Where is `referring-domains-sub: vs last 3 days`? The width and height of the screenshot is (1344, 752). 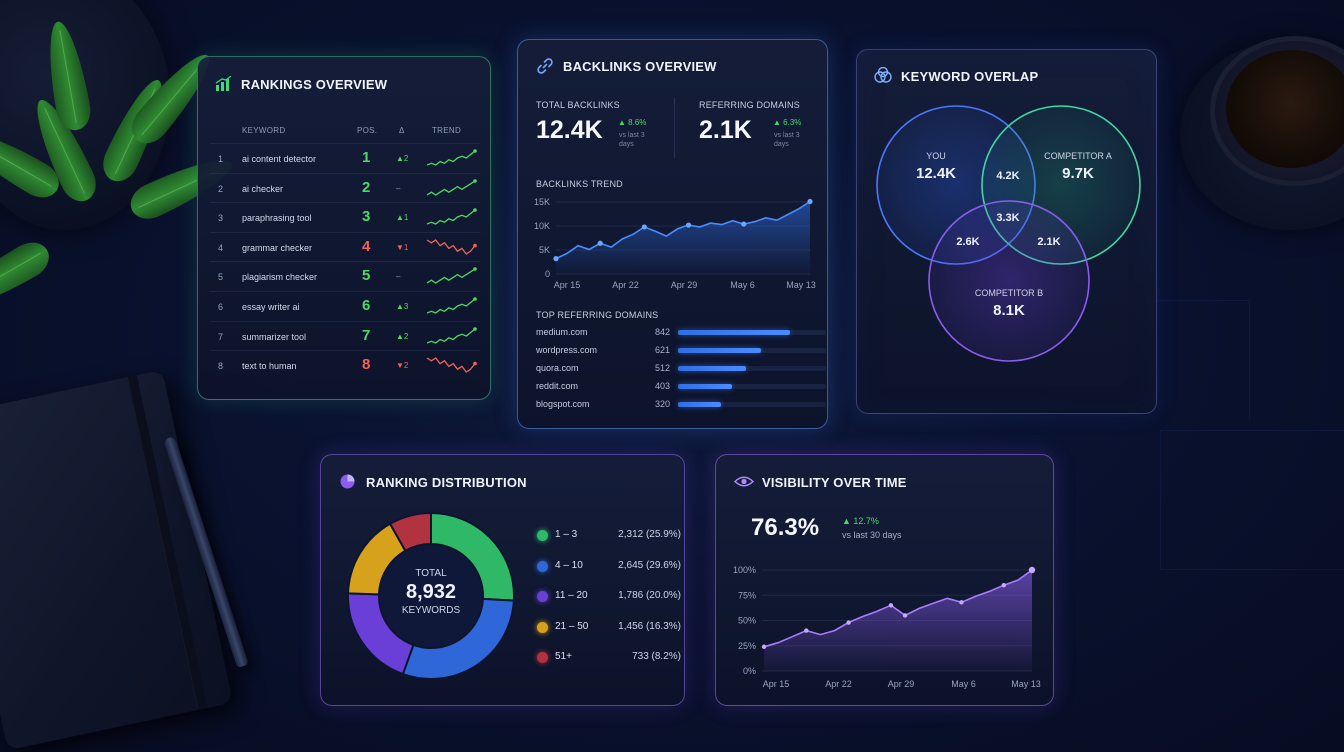
referring-domains-sub: vs last 3 days is located at coordinates (787, 140).